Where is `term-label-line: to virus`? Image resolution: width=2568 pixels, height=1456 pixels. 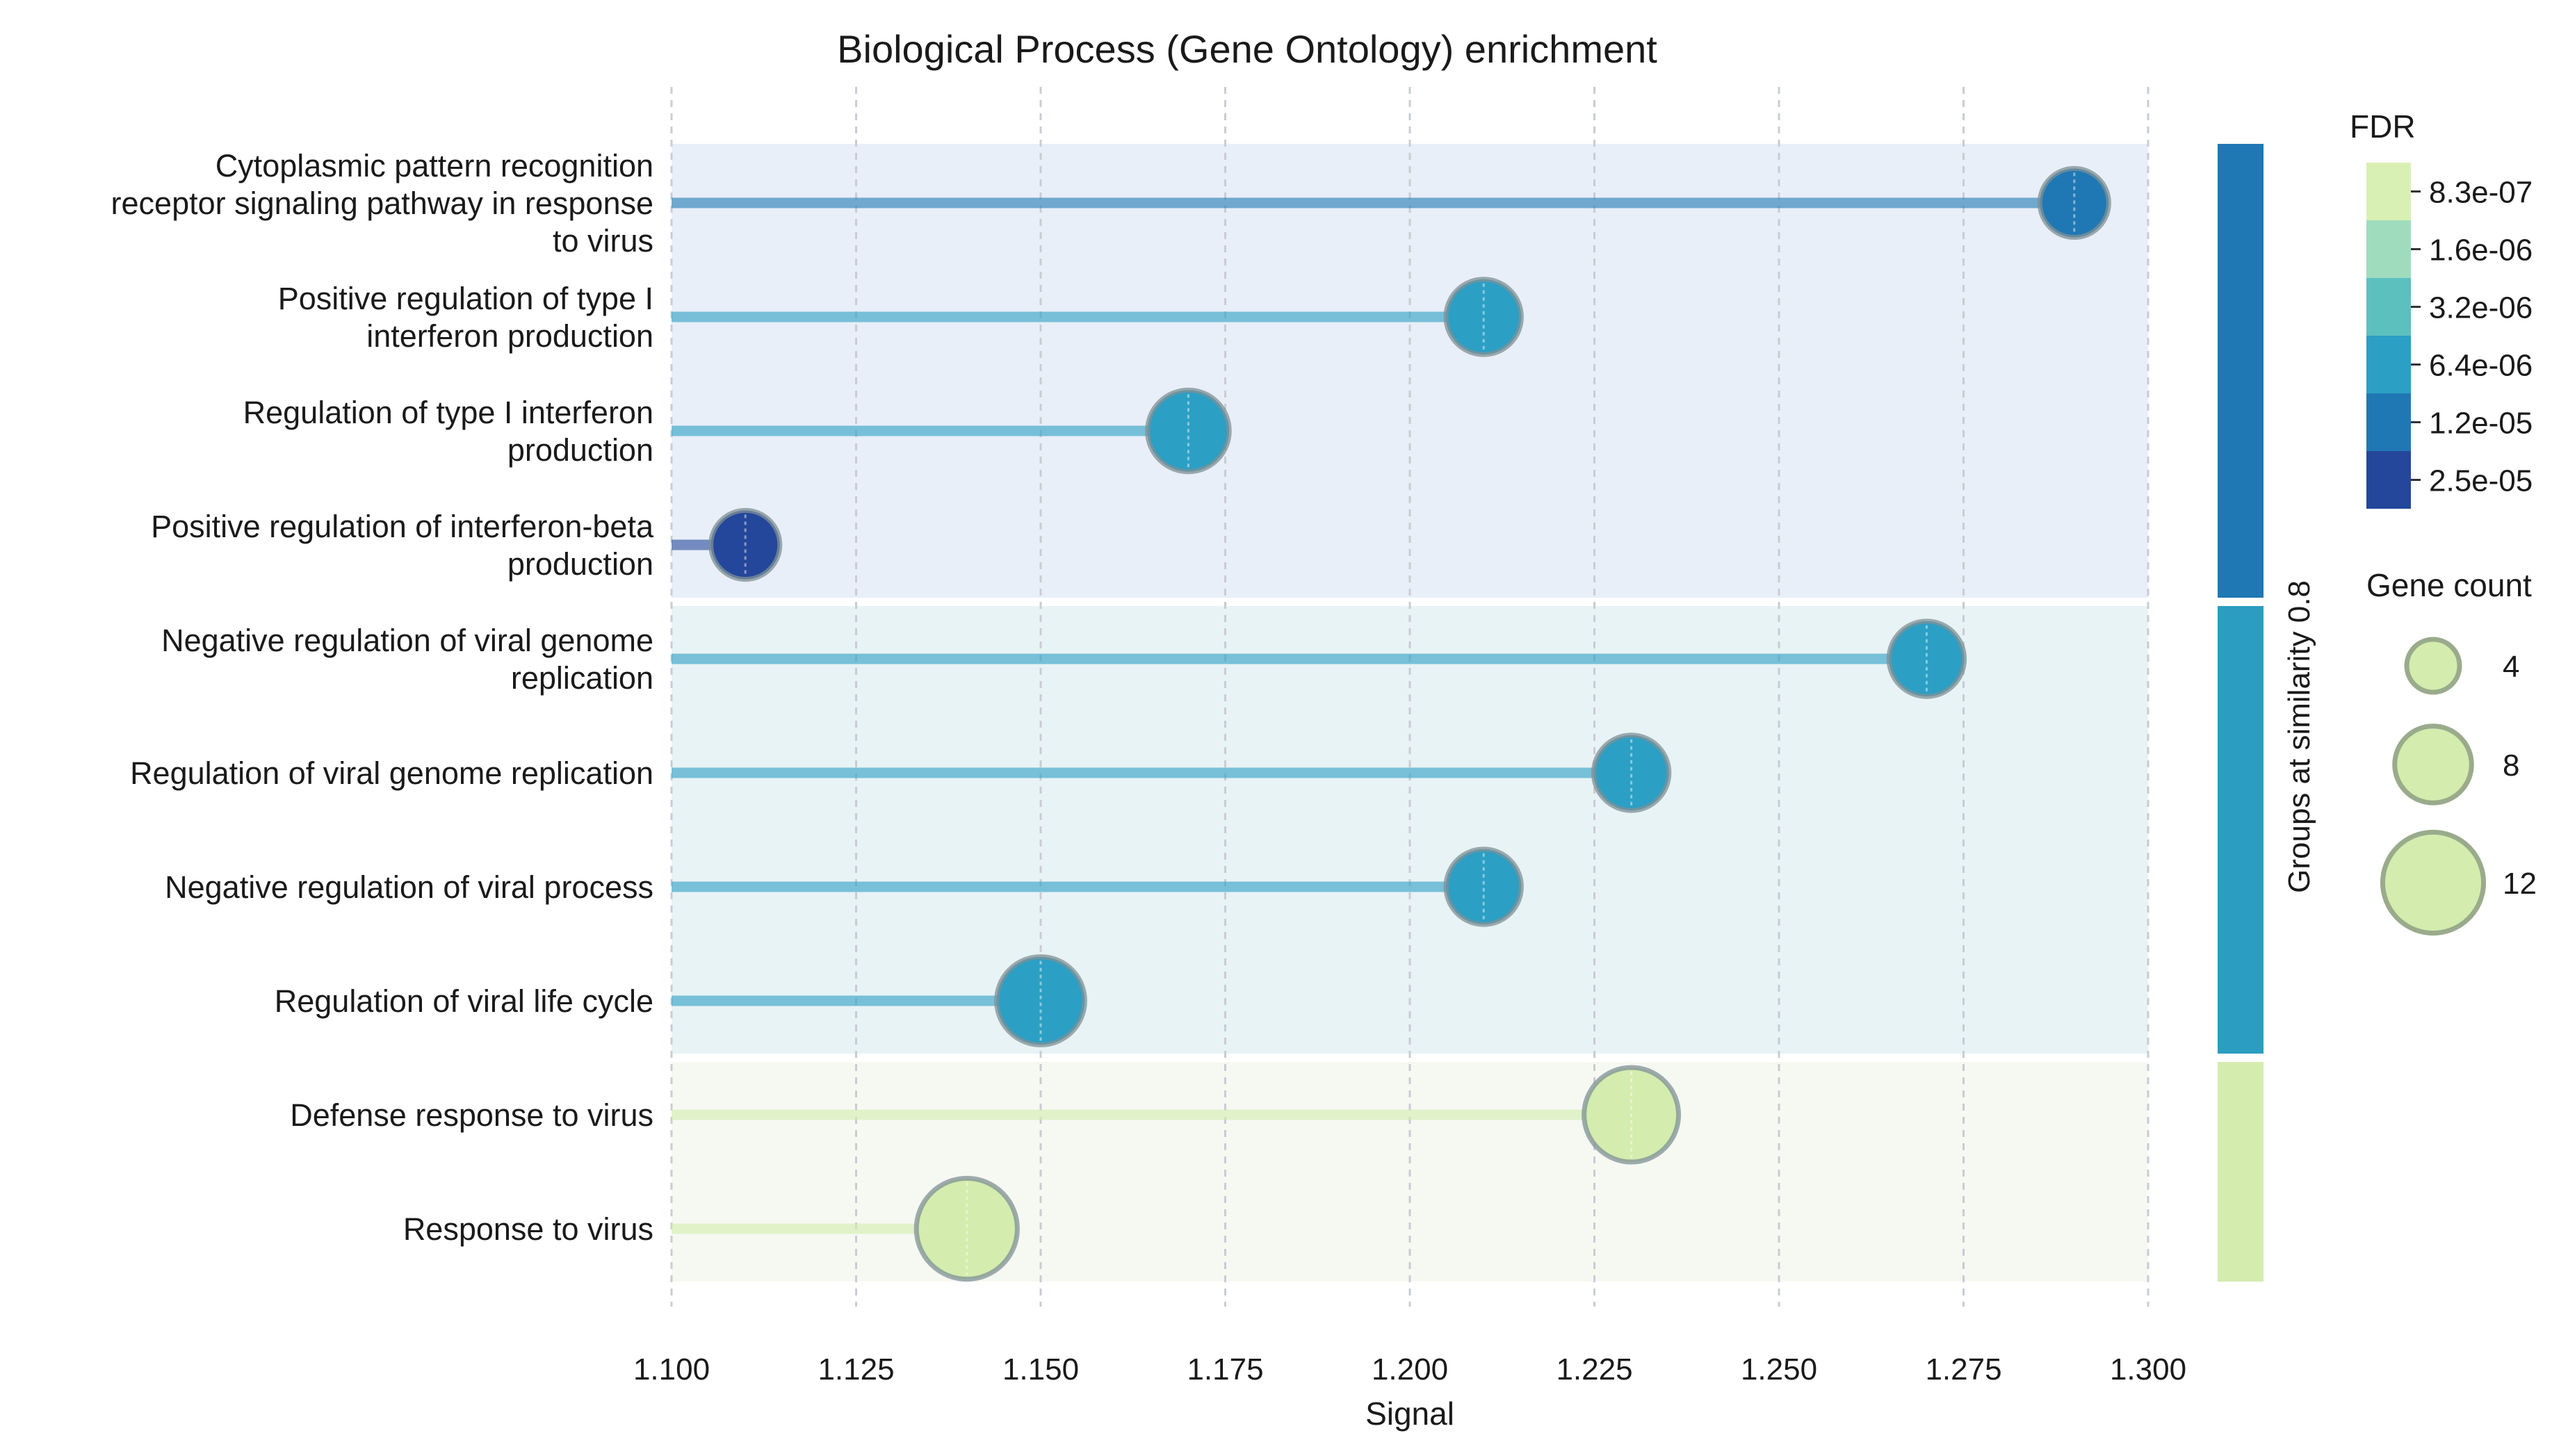 term-label-line: to virus is located at coordinates (603, 241).